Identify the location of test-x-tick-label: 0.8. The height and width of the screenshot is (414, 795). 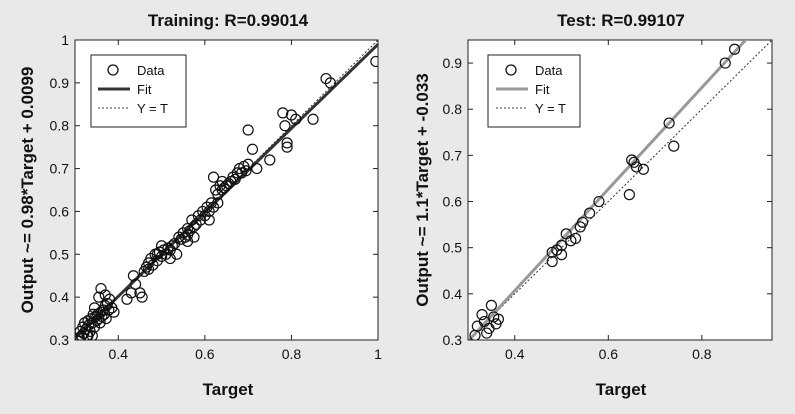
(702, 354).